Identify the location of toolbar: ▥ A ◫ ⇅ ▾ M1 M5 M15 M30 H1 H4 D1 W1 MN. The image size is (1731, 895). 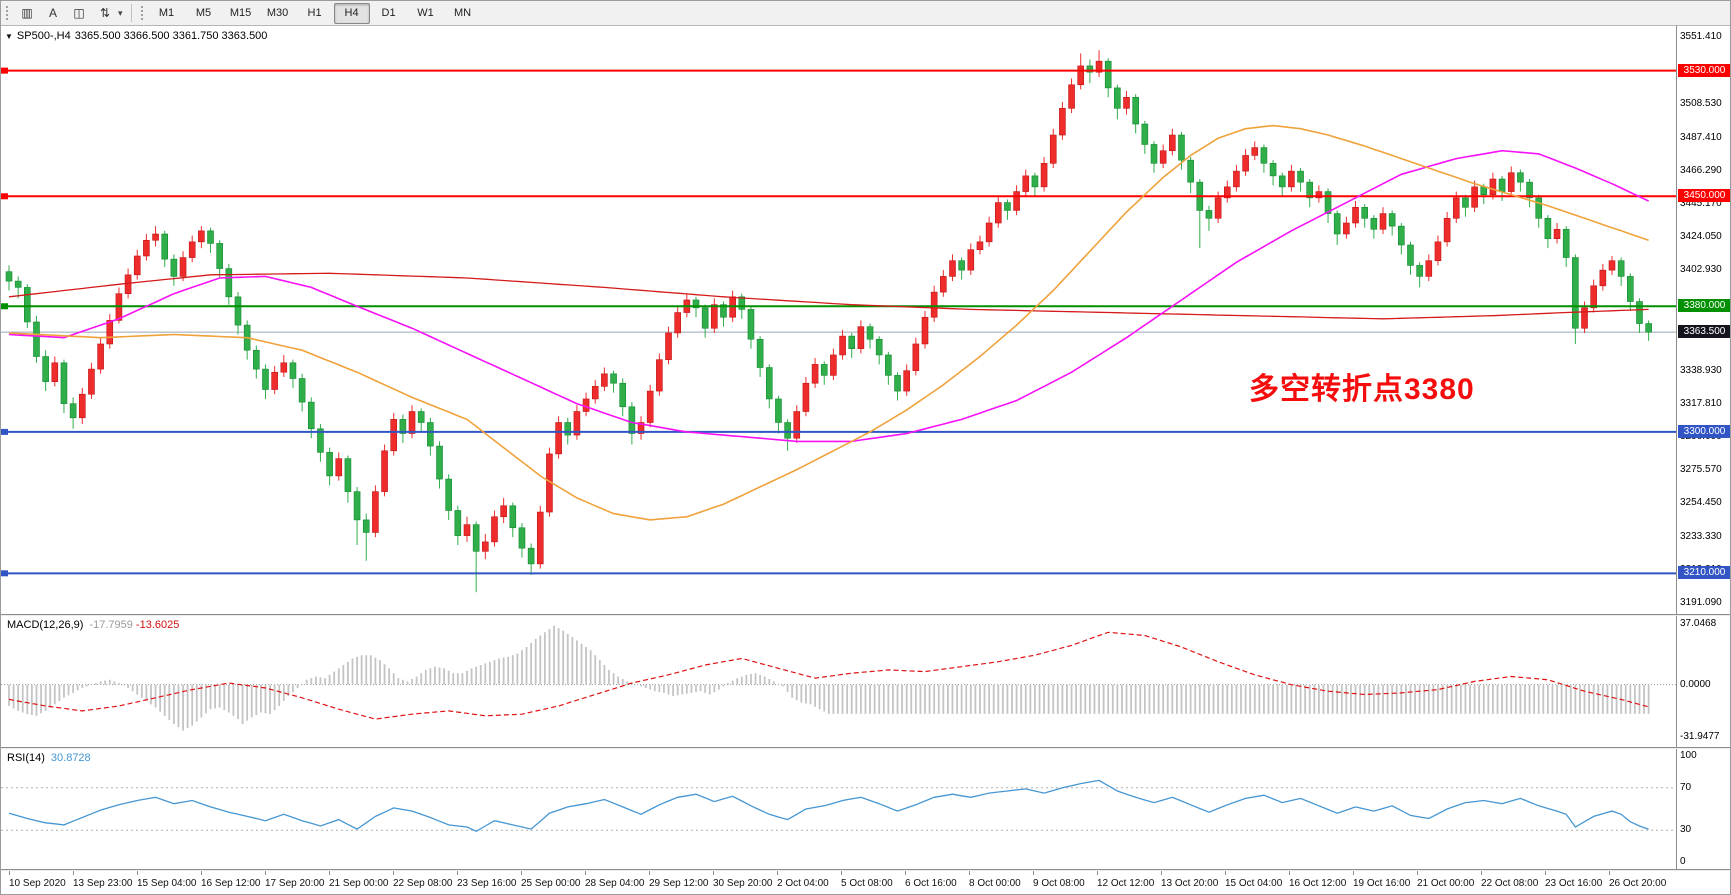
(865, 13).